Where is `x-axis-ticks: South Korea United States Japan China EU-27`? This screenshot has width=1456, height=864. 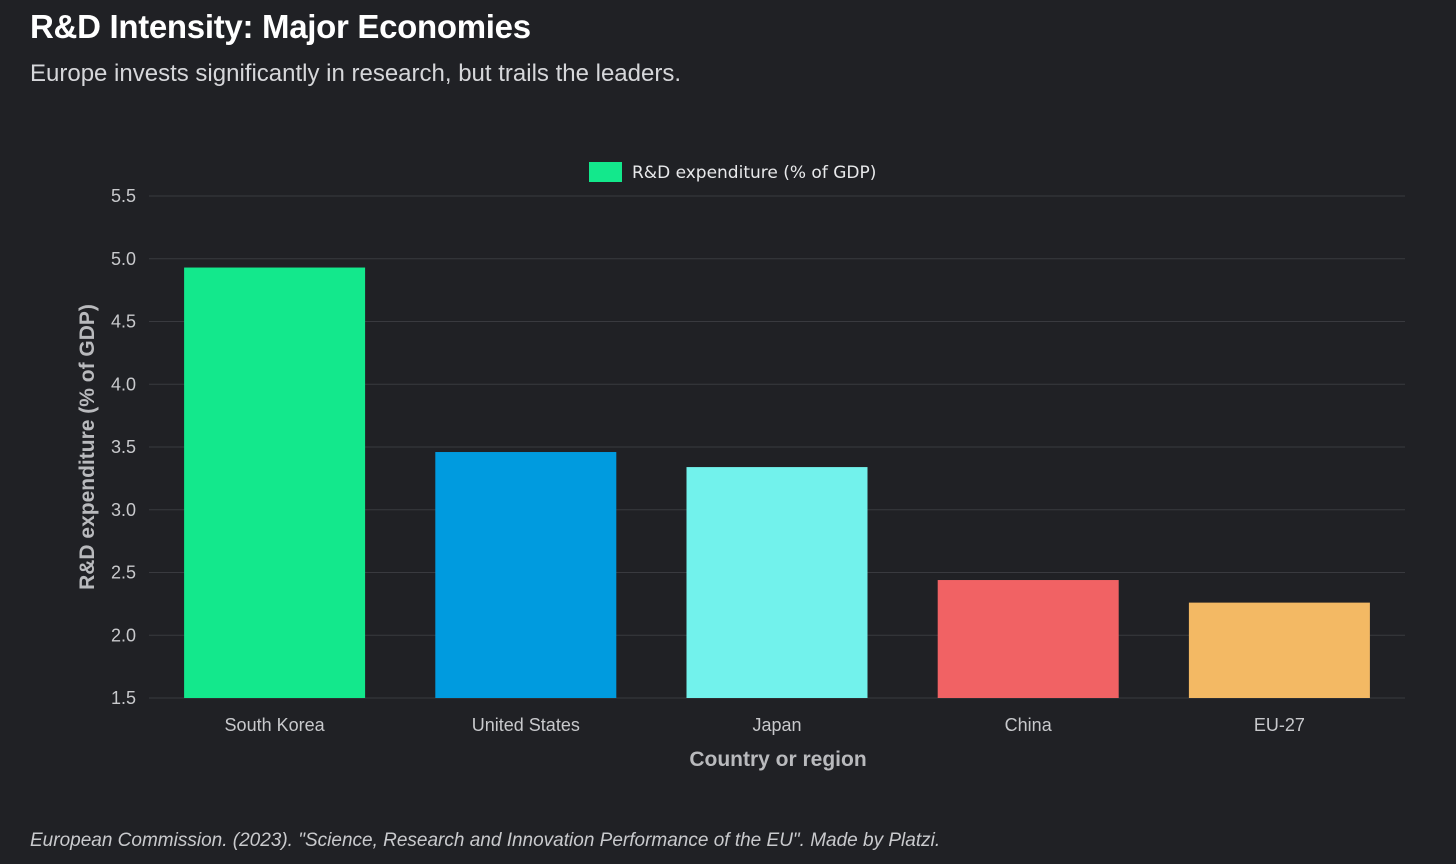 x-axis-ticks: South Korea United States Japan China EU-27 is located at coordinates (765, 725).